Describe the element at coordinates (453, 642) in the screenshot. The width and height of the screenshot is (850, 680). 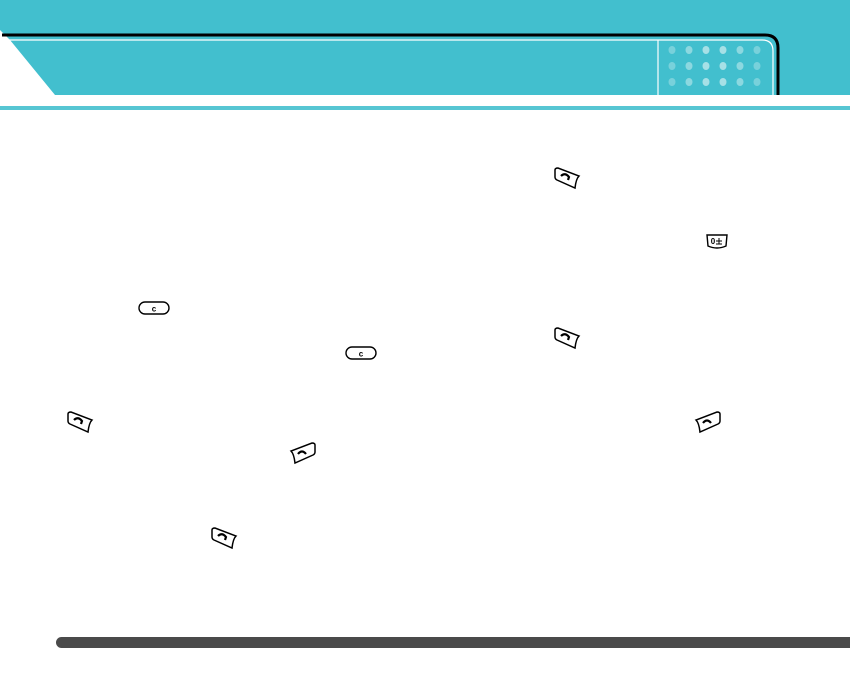
I see `footer-bar` at that location.